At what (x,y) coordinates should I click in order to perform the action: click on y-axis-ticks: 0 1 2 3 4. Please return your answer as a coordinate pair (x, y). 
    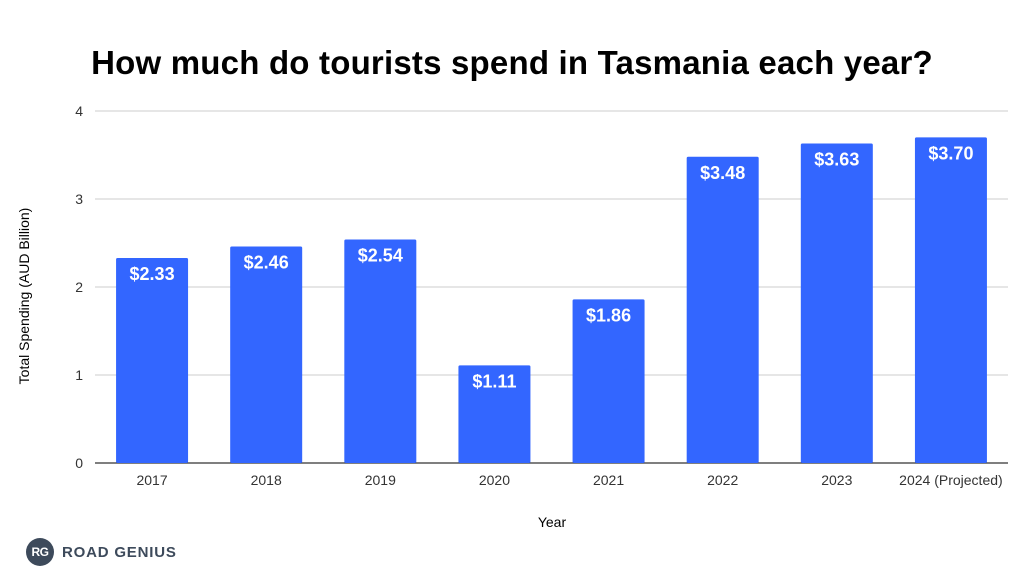
    Looking at the image, I should click on (79, 287).